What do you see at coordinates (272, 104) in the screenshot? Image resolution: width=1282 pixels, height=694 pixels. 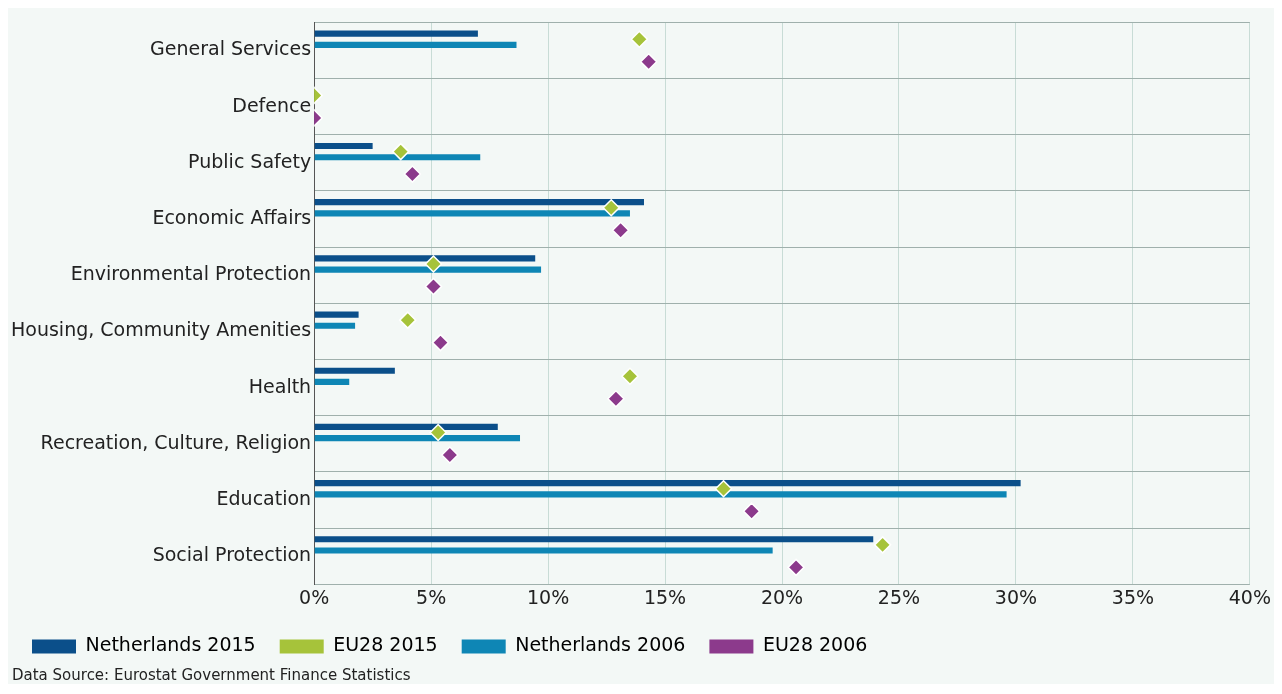 I see `y-tick-label: Defence` at bounding box center [272, 104].